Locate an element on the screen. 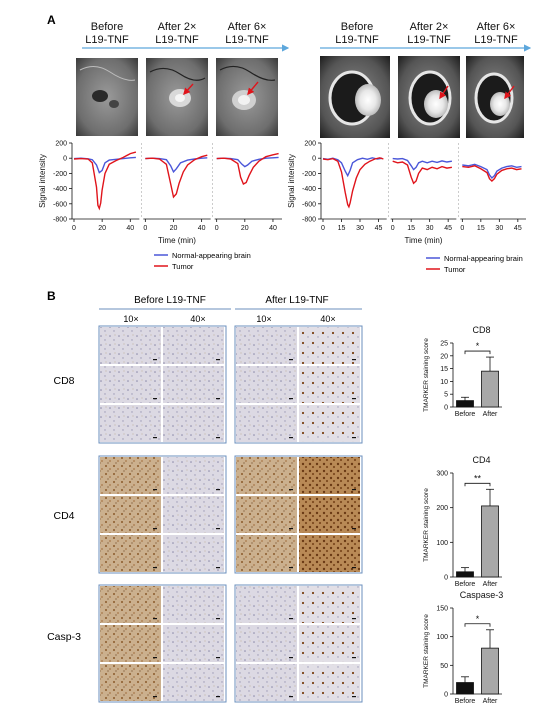 Image resolution: width=554 pixels, height=707 pixels. y-tick-label: 150 is located at coordinates (442, 609).